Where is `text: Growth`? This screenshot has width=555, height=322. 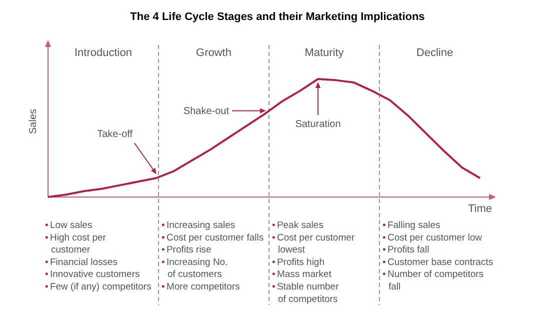 text: Growth is located at coordinates (214, 53).